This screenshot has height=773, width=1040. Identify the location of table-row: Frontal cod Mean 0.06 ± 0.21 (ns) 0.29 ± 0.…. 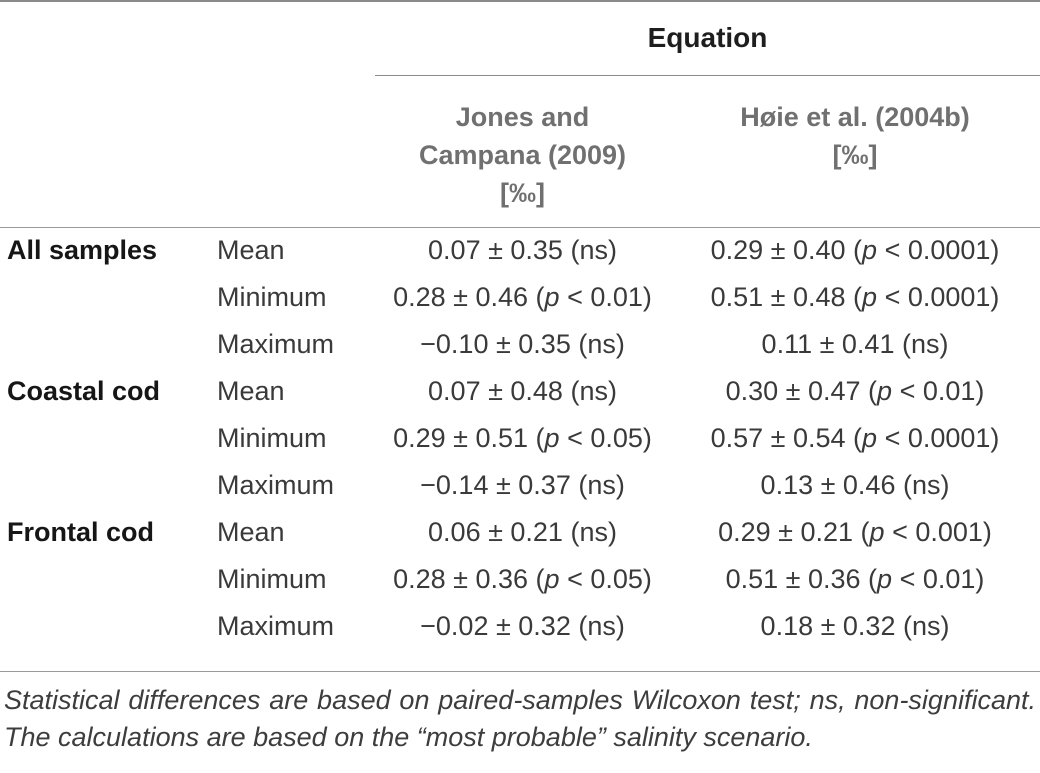
(520, 532).